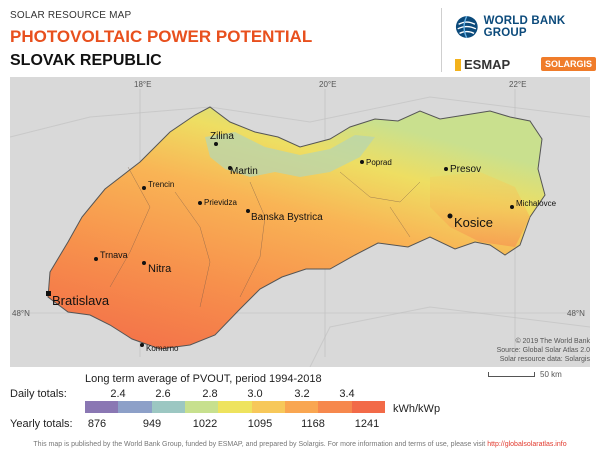 This screenshot has width=600, height=462. Describe the element at coordinates (235, 425) in the screenshot. I see `yearly-ticks: 876 949 1022 1095 1168 1241` at that location.